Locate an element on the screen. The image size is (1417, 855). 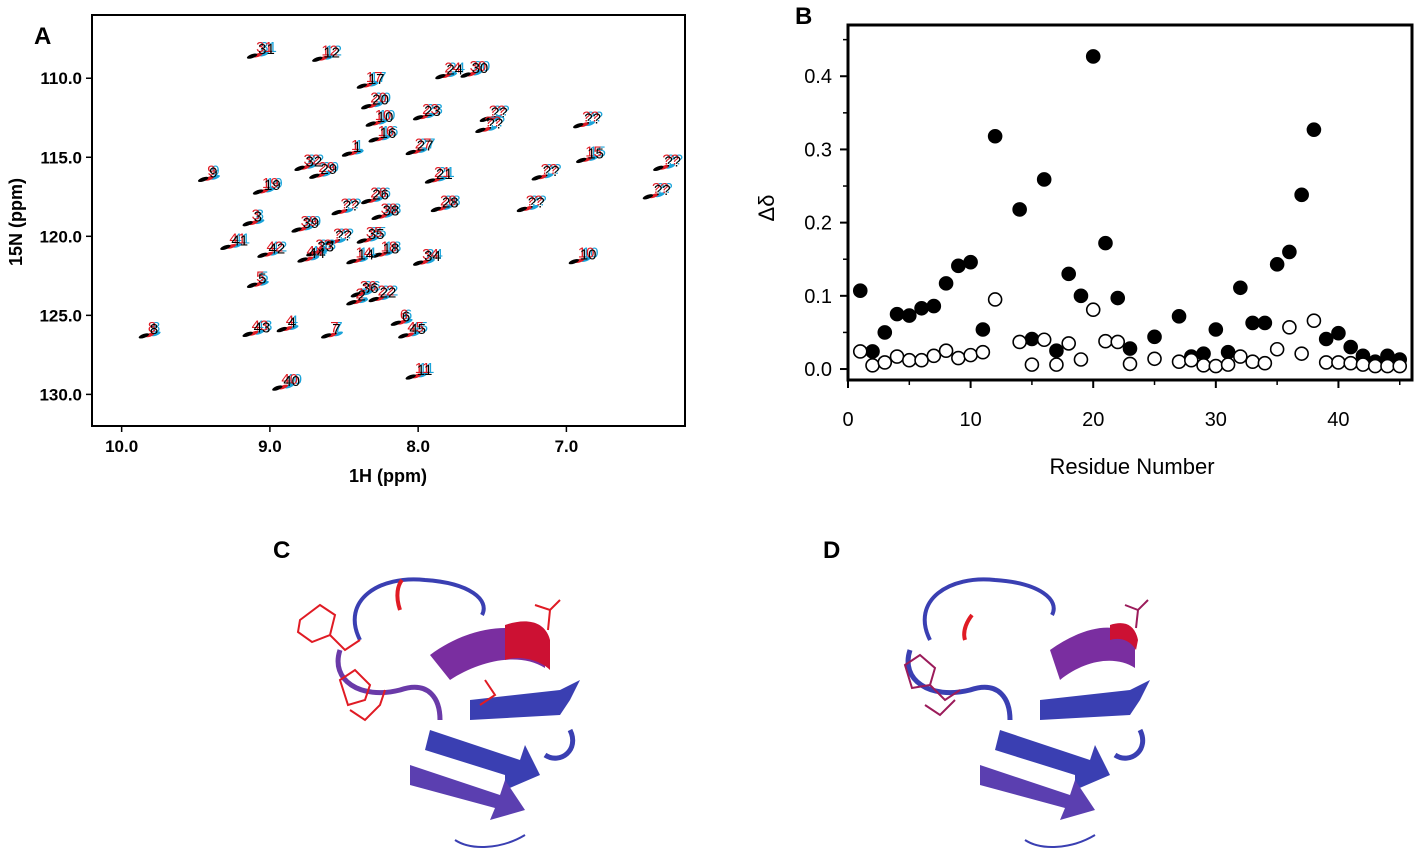
hsqc-peak: 666 is located at coordinates (401, 316).